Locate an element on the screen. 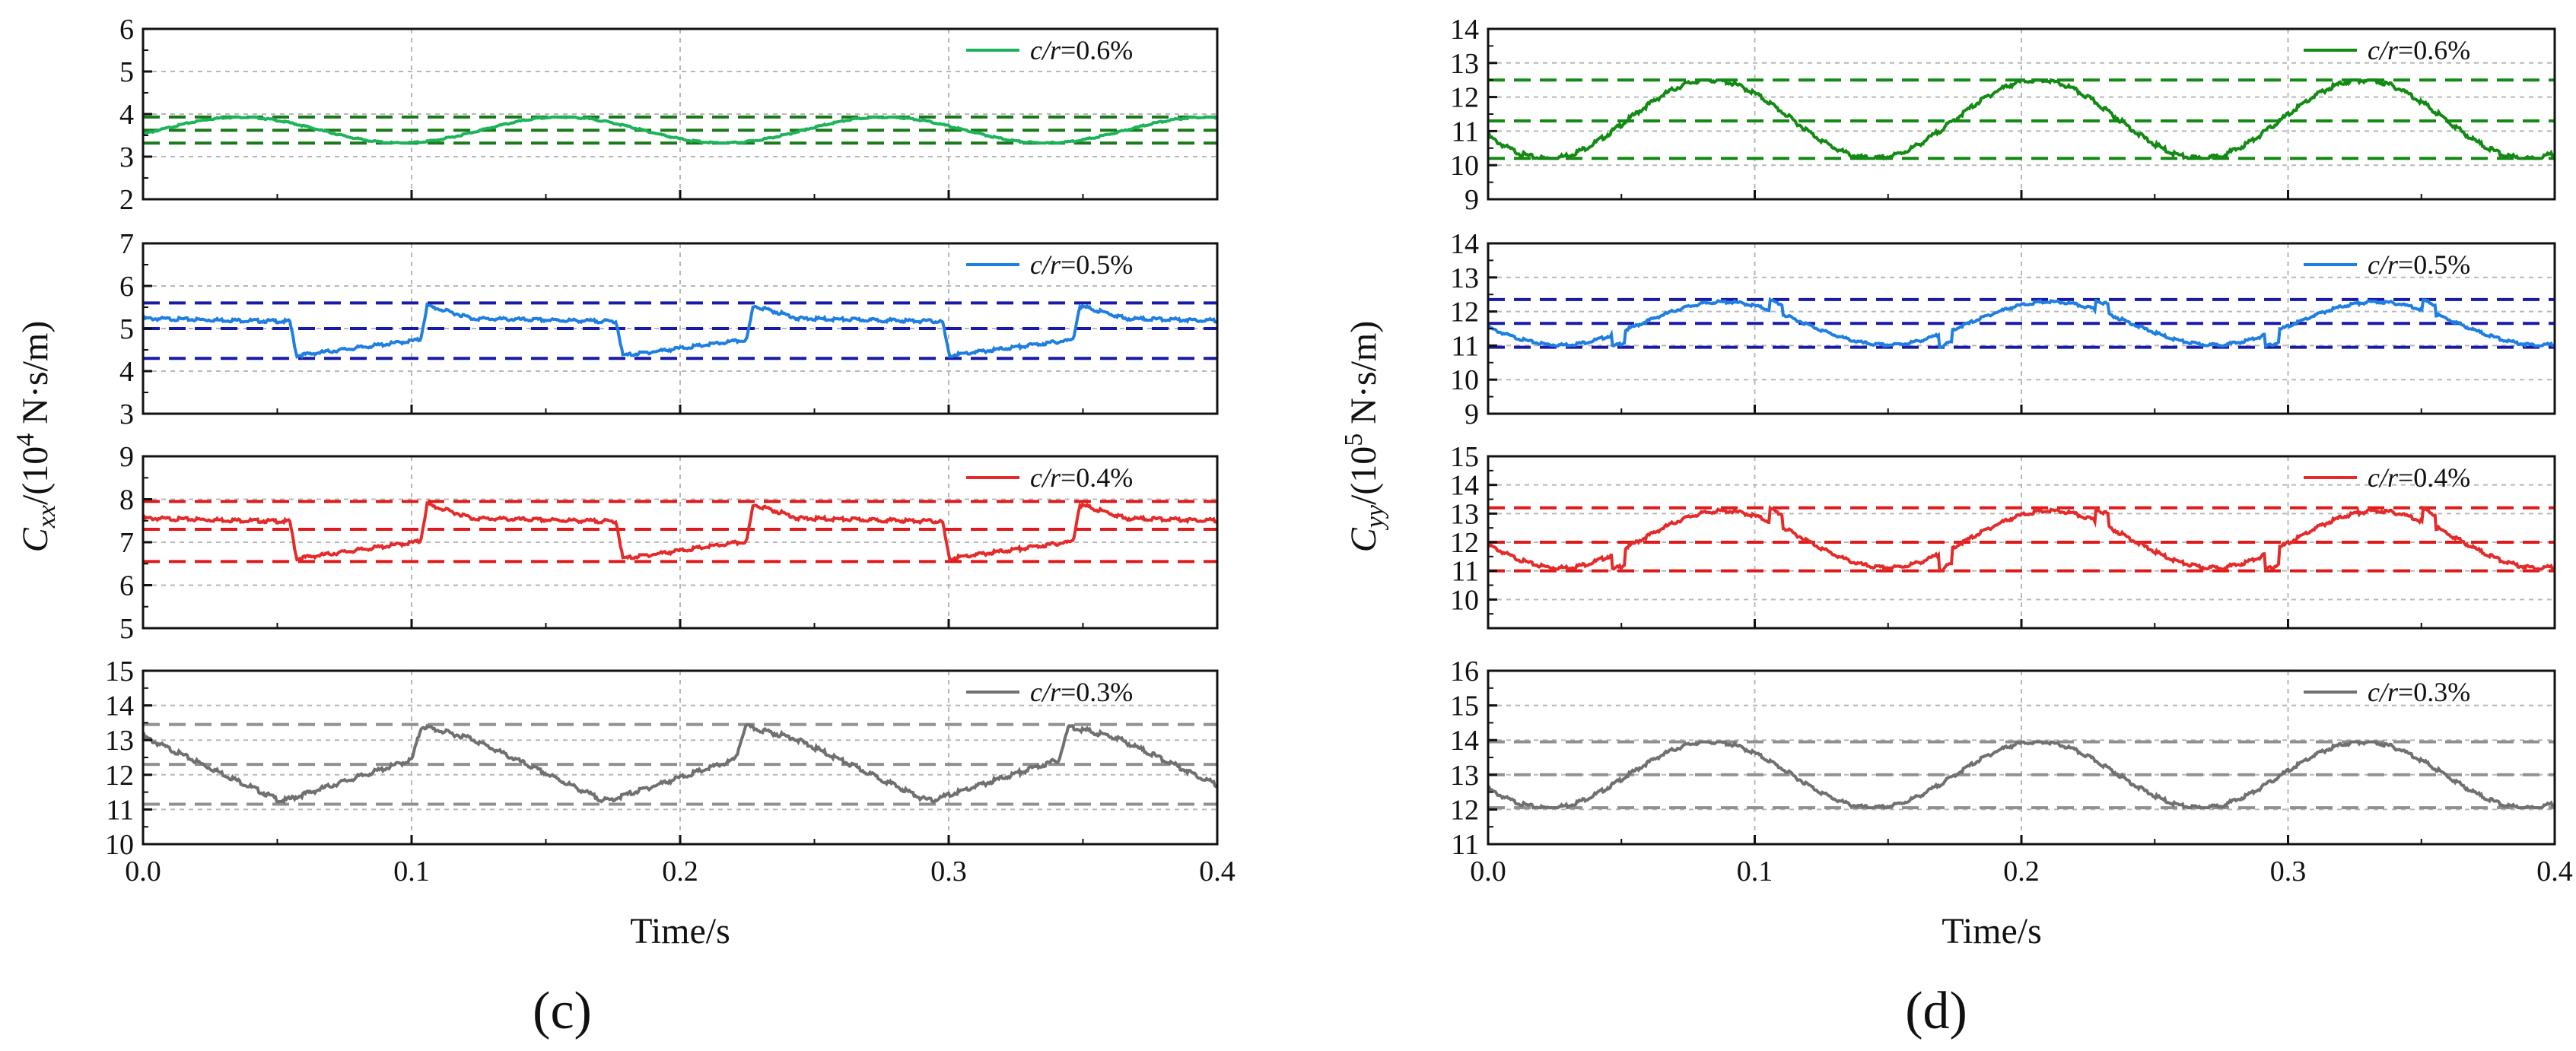 The width and height of the screenshot is (2576, 1051). y-axis-title: Cxx/(104 N·s/m) is located at coordinates (36, 437).